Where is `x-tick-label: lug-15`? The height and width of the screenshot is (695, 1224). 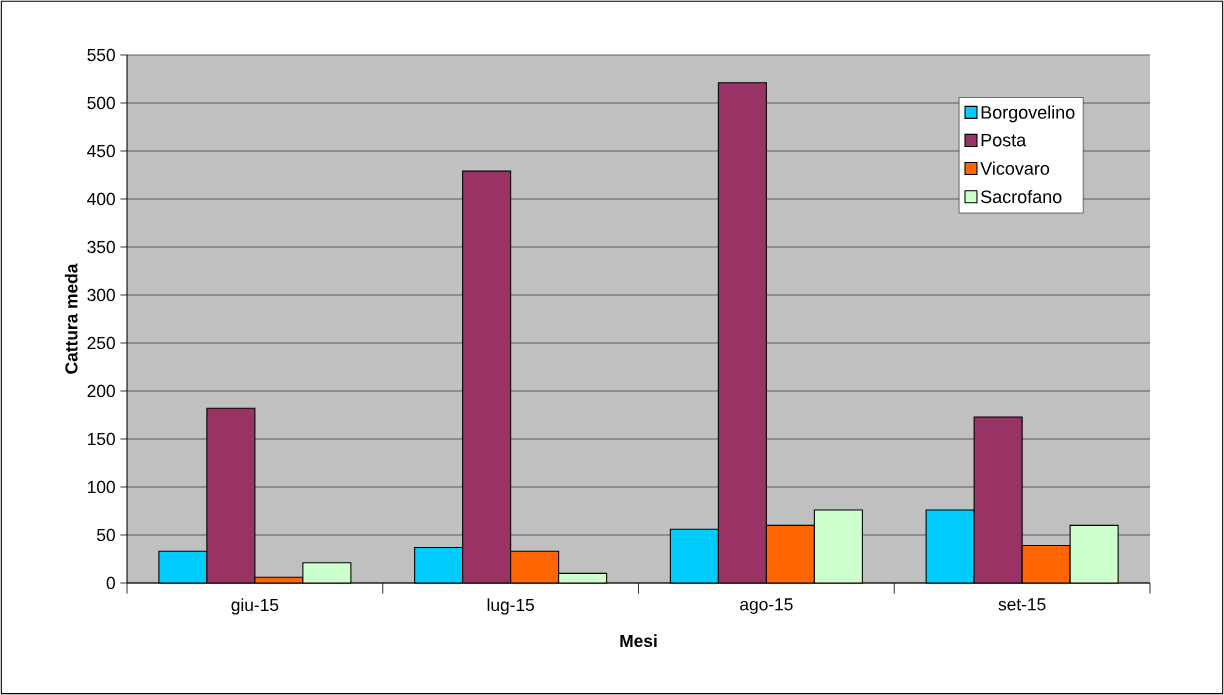 x-tick-label: lug-15 is located at coordinates (510, 606).